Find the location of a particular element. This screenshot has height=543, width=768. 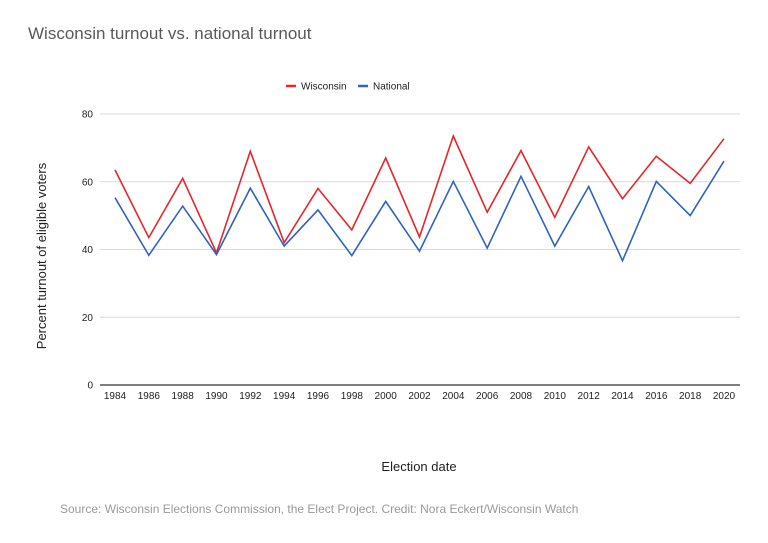

x-tick-label: 2002 is located at coordinates (419, 396).